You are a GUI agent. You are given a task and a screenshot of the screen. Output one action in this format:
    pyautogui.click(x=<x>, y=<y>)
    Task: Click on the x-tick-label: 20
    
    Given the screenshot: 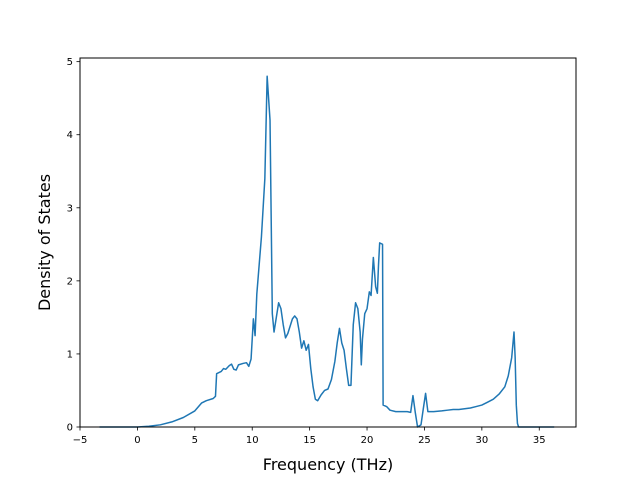 What is the action you would take?
    pyautogui.click(x=367, y=440)
    